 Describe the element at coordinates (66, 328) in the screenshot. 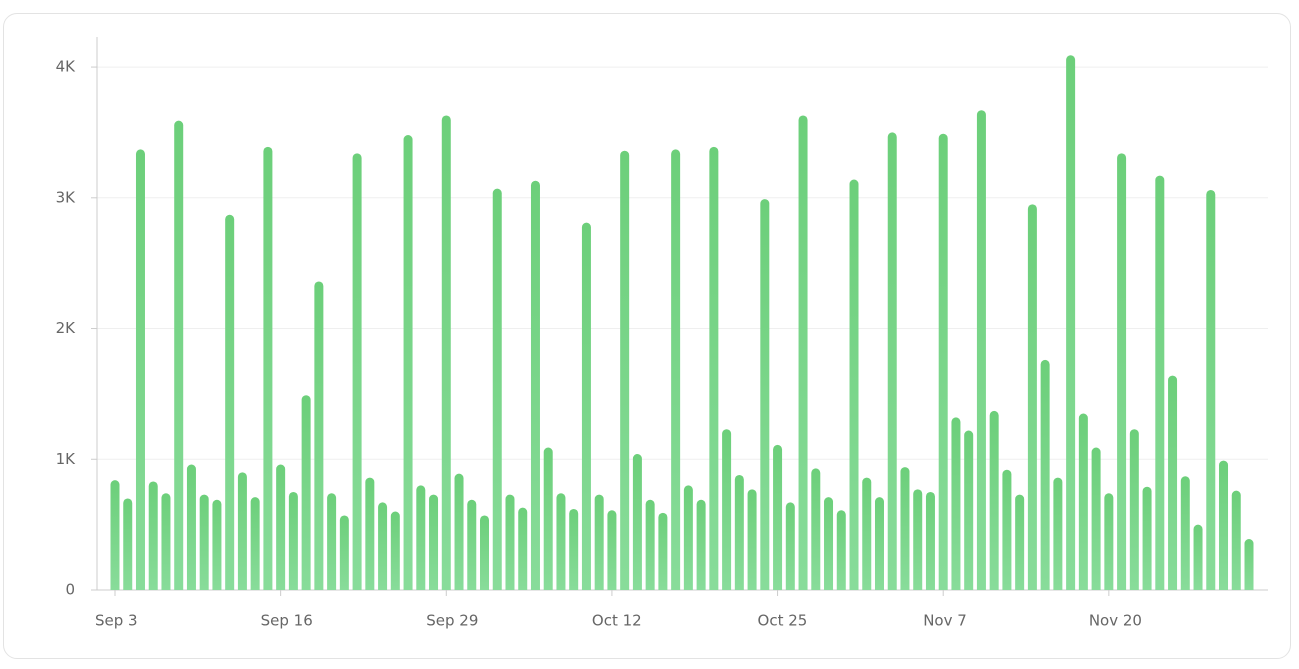

I see `y-tick-label: 2K` at that location.